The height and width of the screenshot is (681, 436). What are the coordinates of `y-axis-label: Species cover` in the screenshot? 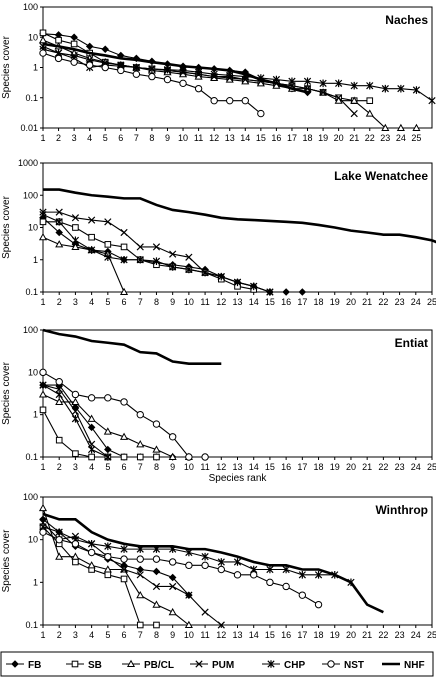 It's located at (6, 66).